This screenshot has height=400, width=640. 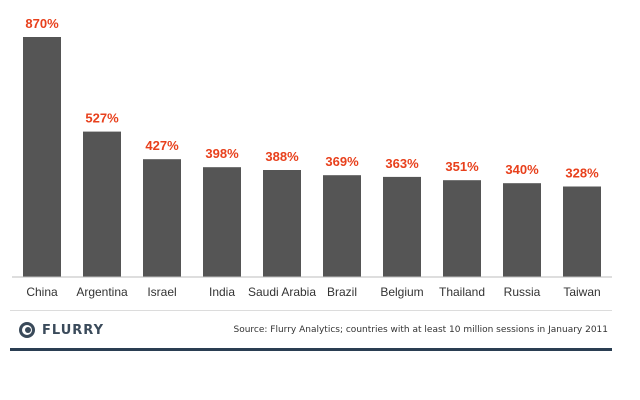 What do you see at coordinates (342, 292) in the screenshot?
I see `category-label-brazil: Brazil` at bounding box center [342, 292].